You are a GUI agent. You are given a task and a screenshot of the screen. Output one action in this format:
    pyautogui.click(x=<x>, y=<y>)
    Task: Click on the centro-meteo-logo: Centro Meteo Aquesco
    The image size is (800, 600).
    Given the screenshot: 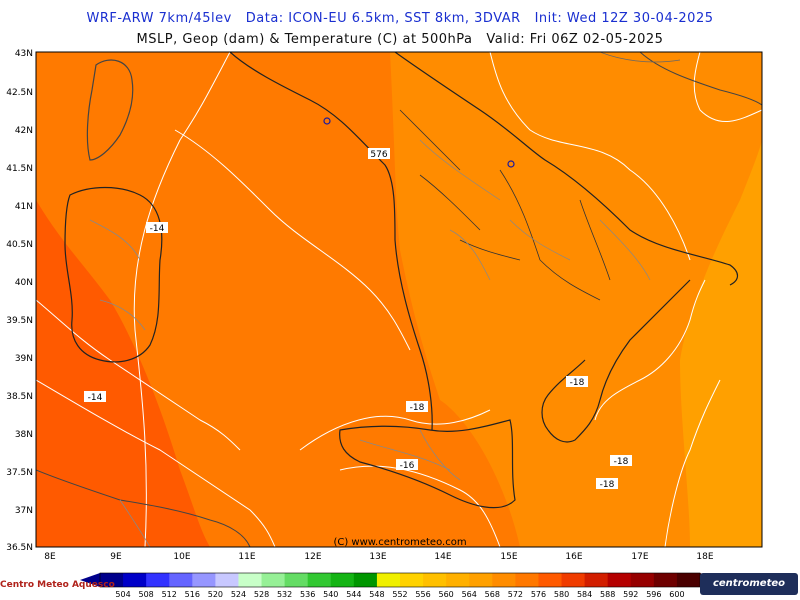 What is the action you would take?
    pyautogui.click(x=60, y=590)
    